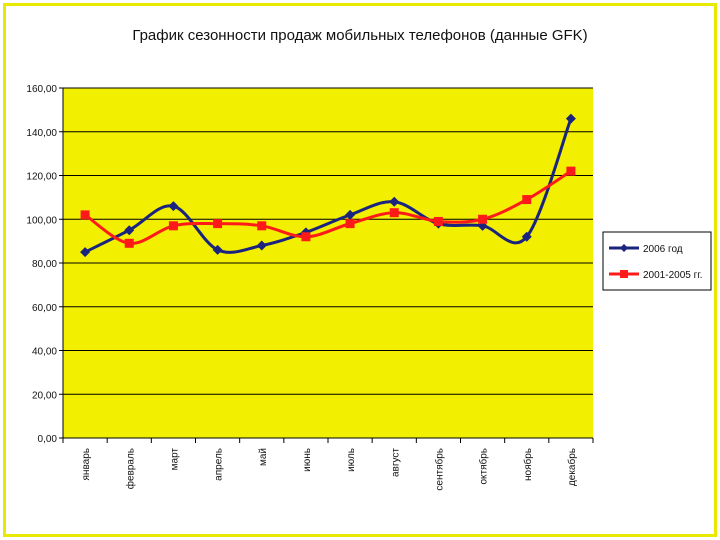  Describe the element at coordinates (663, 249) in the screenshot. I see `legend-label: 2006 год` at that location.